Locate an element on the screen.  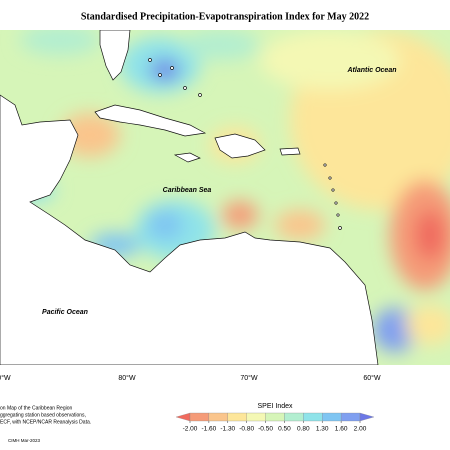
colorbar-label: -1.60 is located at coordinates (208, 429).